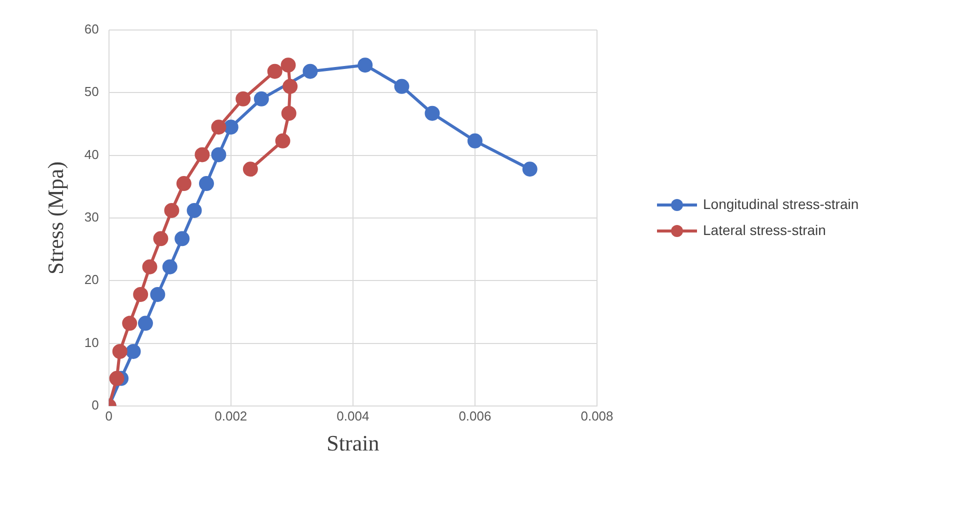 This screenshot has width=957, height=532. Describe the element at coordinates (91, 217) in the screenshot. I see `y-tick-label: 30` at that location.